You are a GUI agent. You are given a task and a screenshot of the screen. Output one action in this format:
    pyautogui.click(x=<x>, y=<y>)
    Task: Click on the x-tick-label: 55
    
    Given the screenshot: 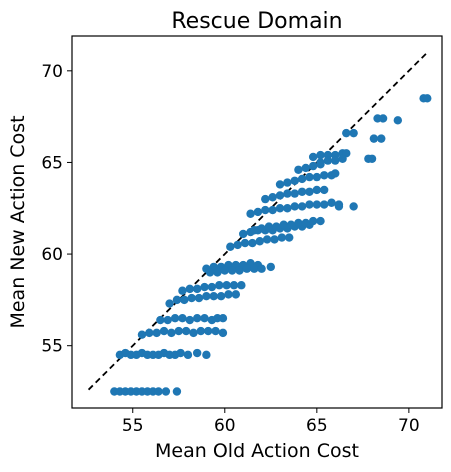 What is the action you would take?
    pyautogui.click(x=133, y=426)
    